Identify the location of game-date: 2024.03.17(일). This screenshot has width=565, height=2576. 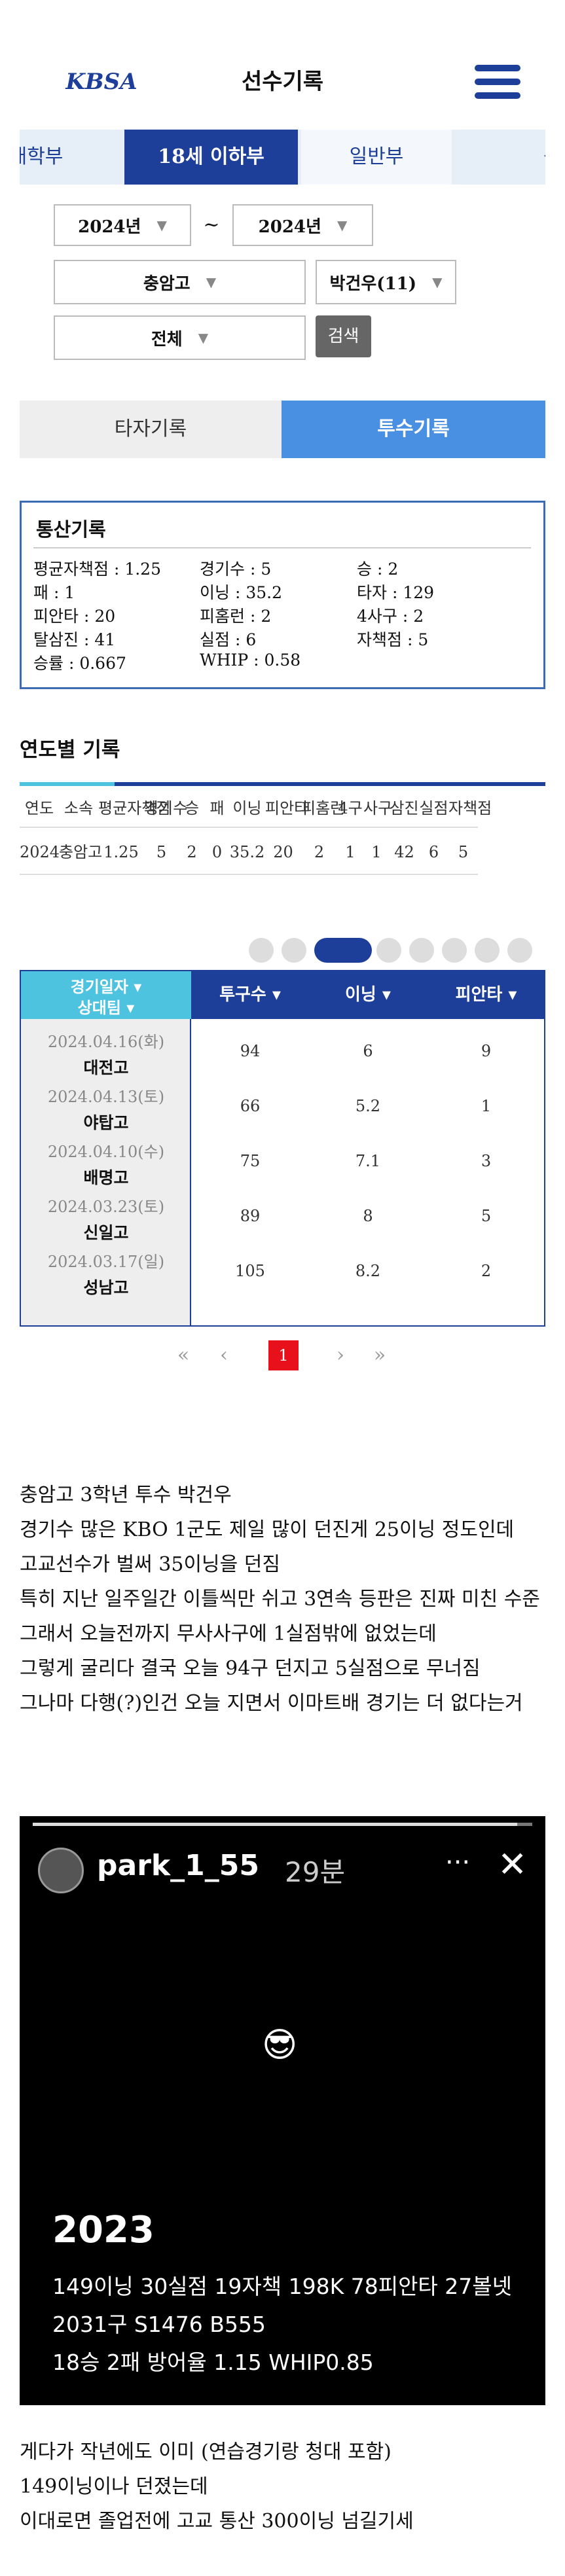
(106, 1262).